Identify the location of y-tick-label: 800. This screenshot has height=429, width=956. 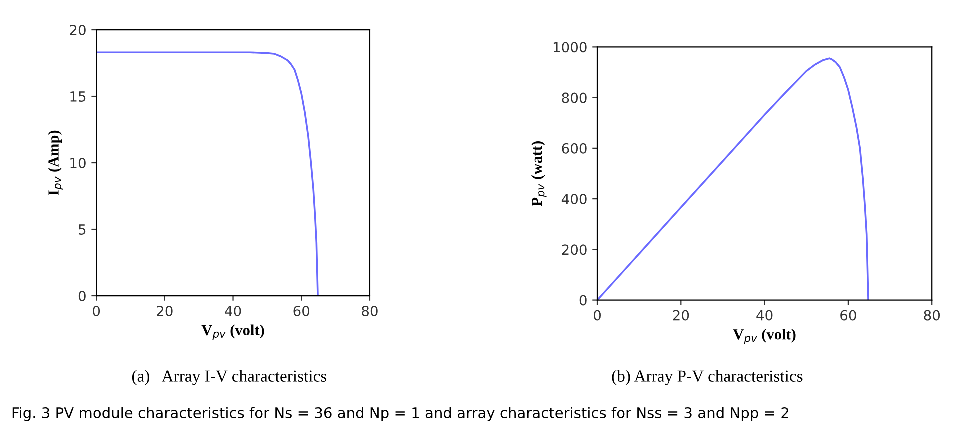
(574, 98).